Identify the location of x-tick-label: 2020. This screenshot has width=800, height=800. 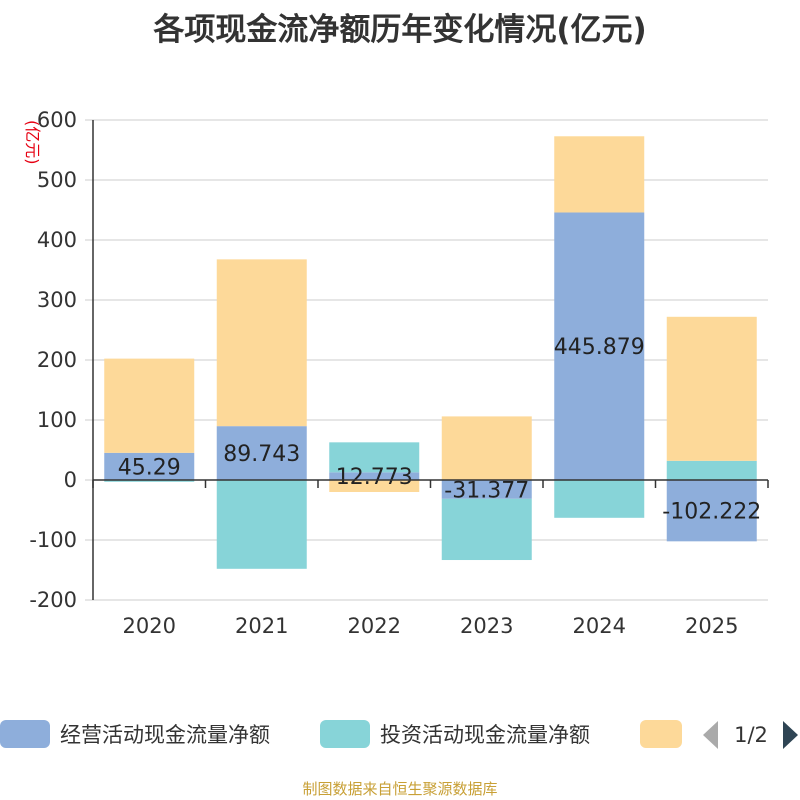
(149, 626).